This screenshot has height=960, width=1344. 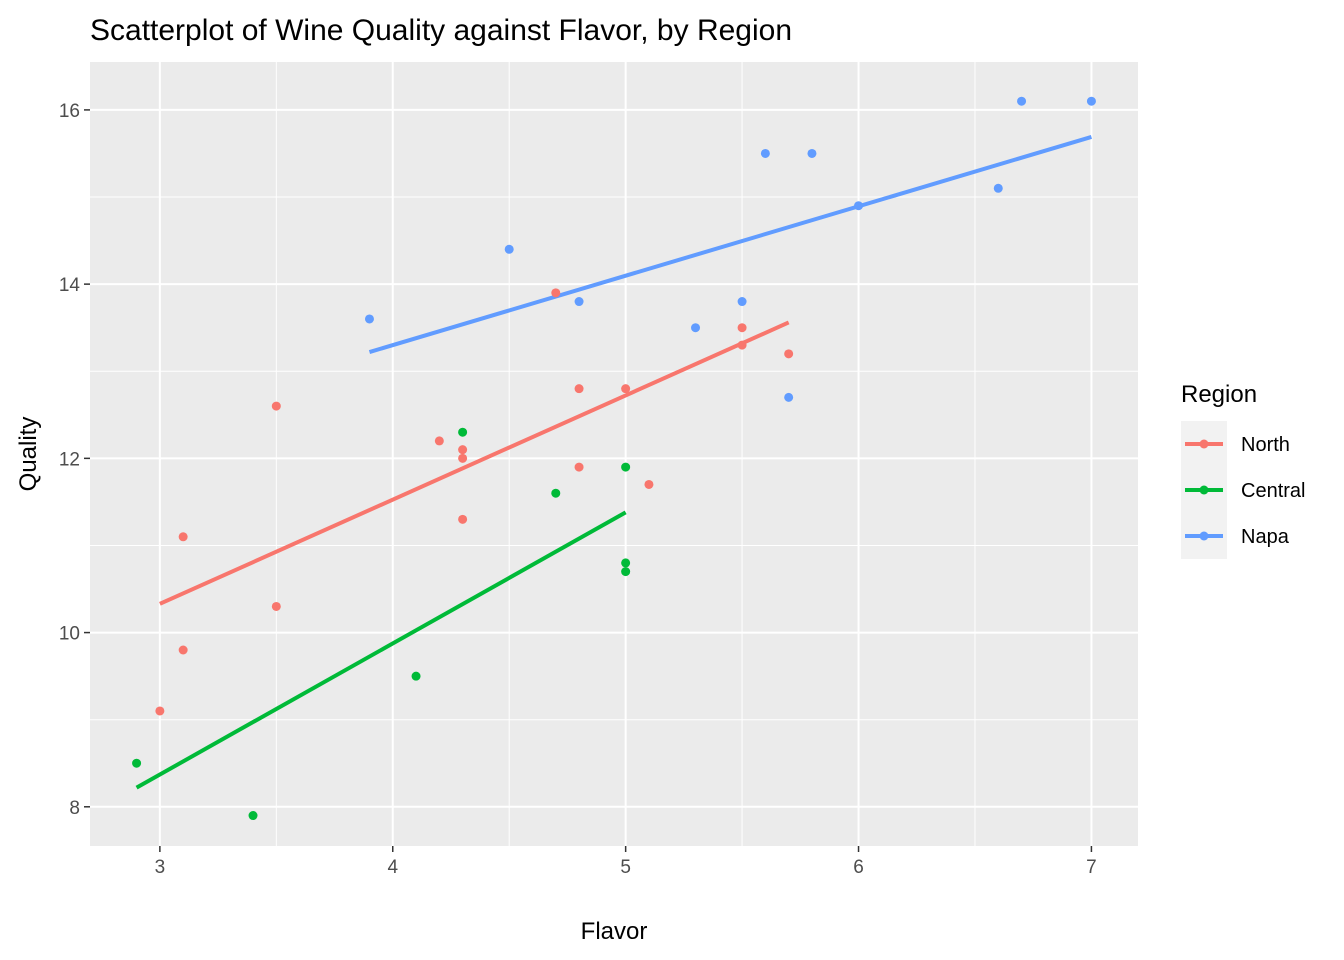 I want to click on legend-label-north: North, so click(x=1265, y=445).